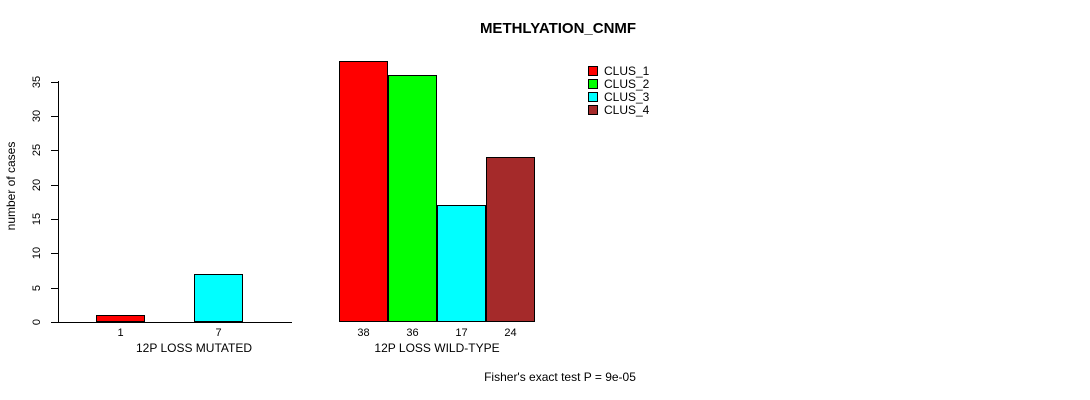  I want to click on bar-clus_3-group1, so click(218, 297).